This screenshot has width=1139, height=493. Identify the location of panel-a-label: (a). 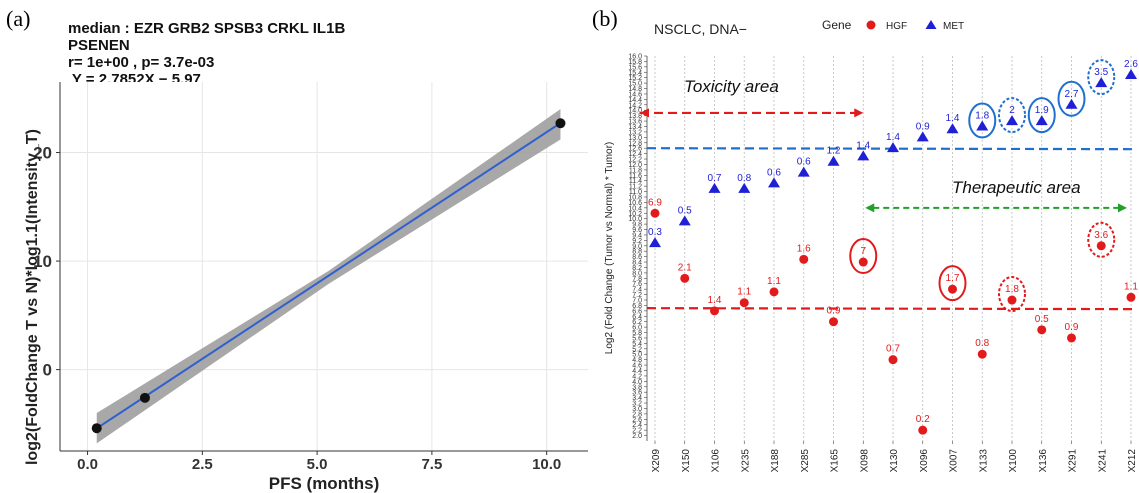
(18, 18).